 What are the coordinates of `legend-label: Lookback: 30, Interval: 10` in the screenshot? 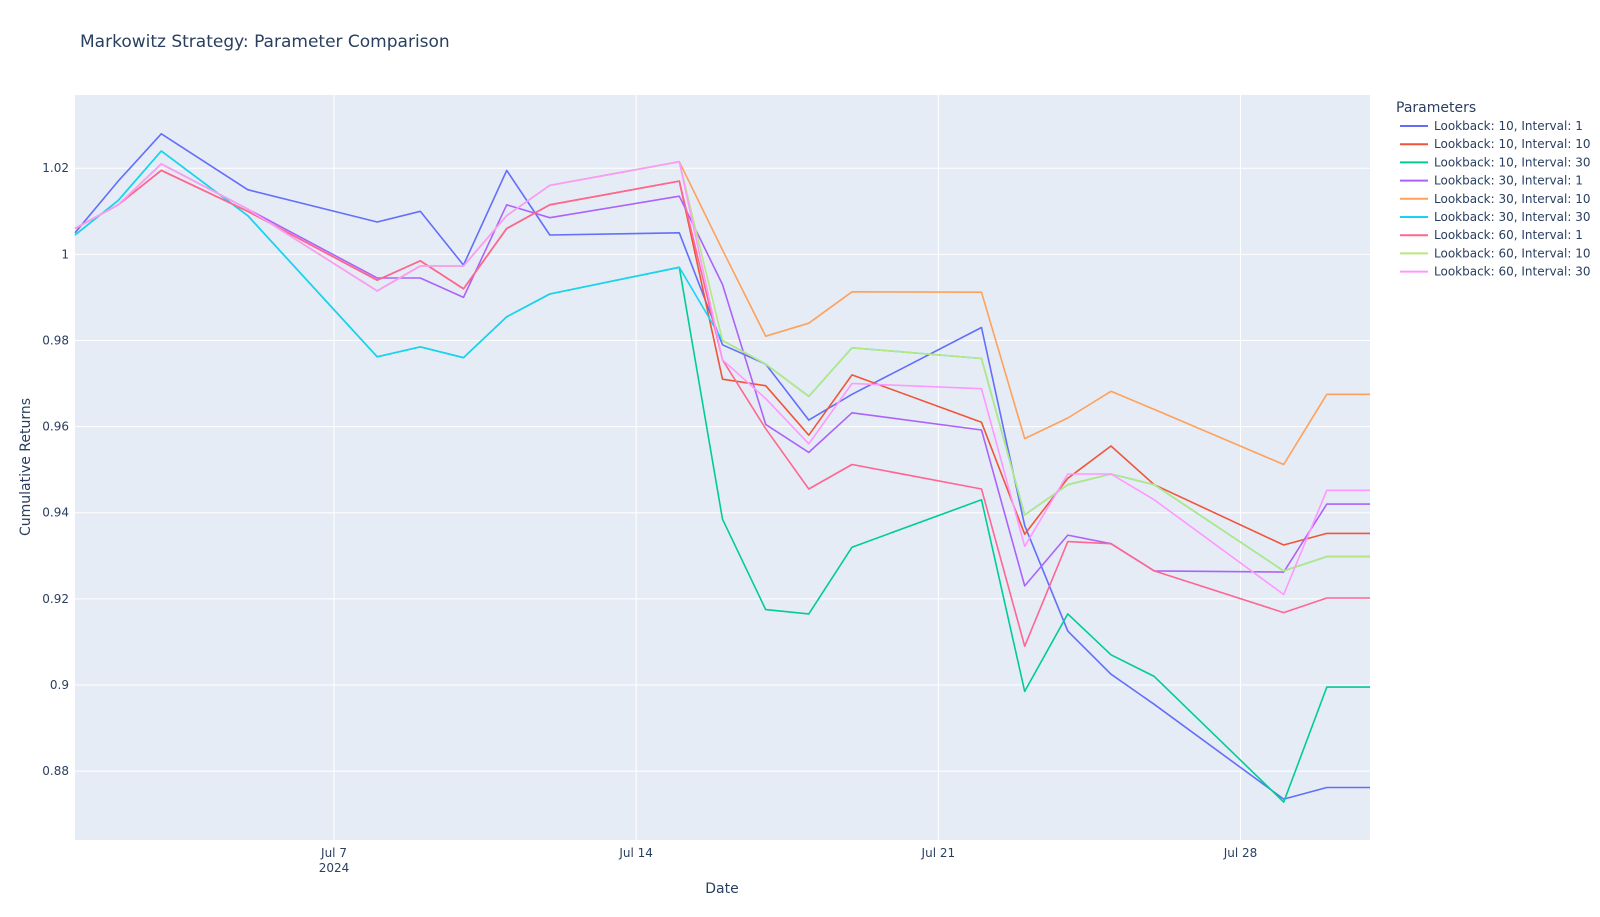 It's located at (1512, 199).